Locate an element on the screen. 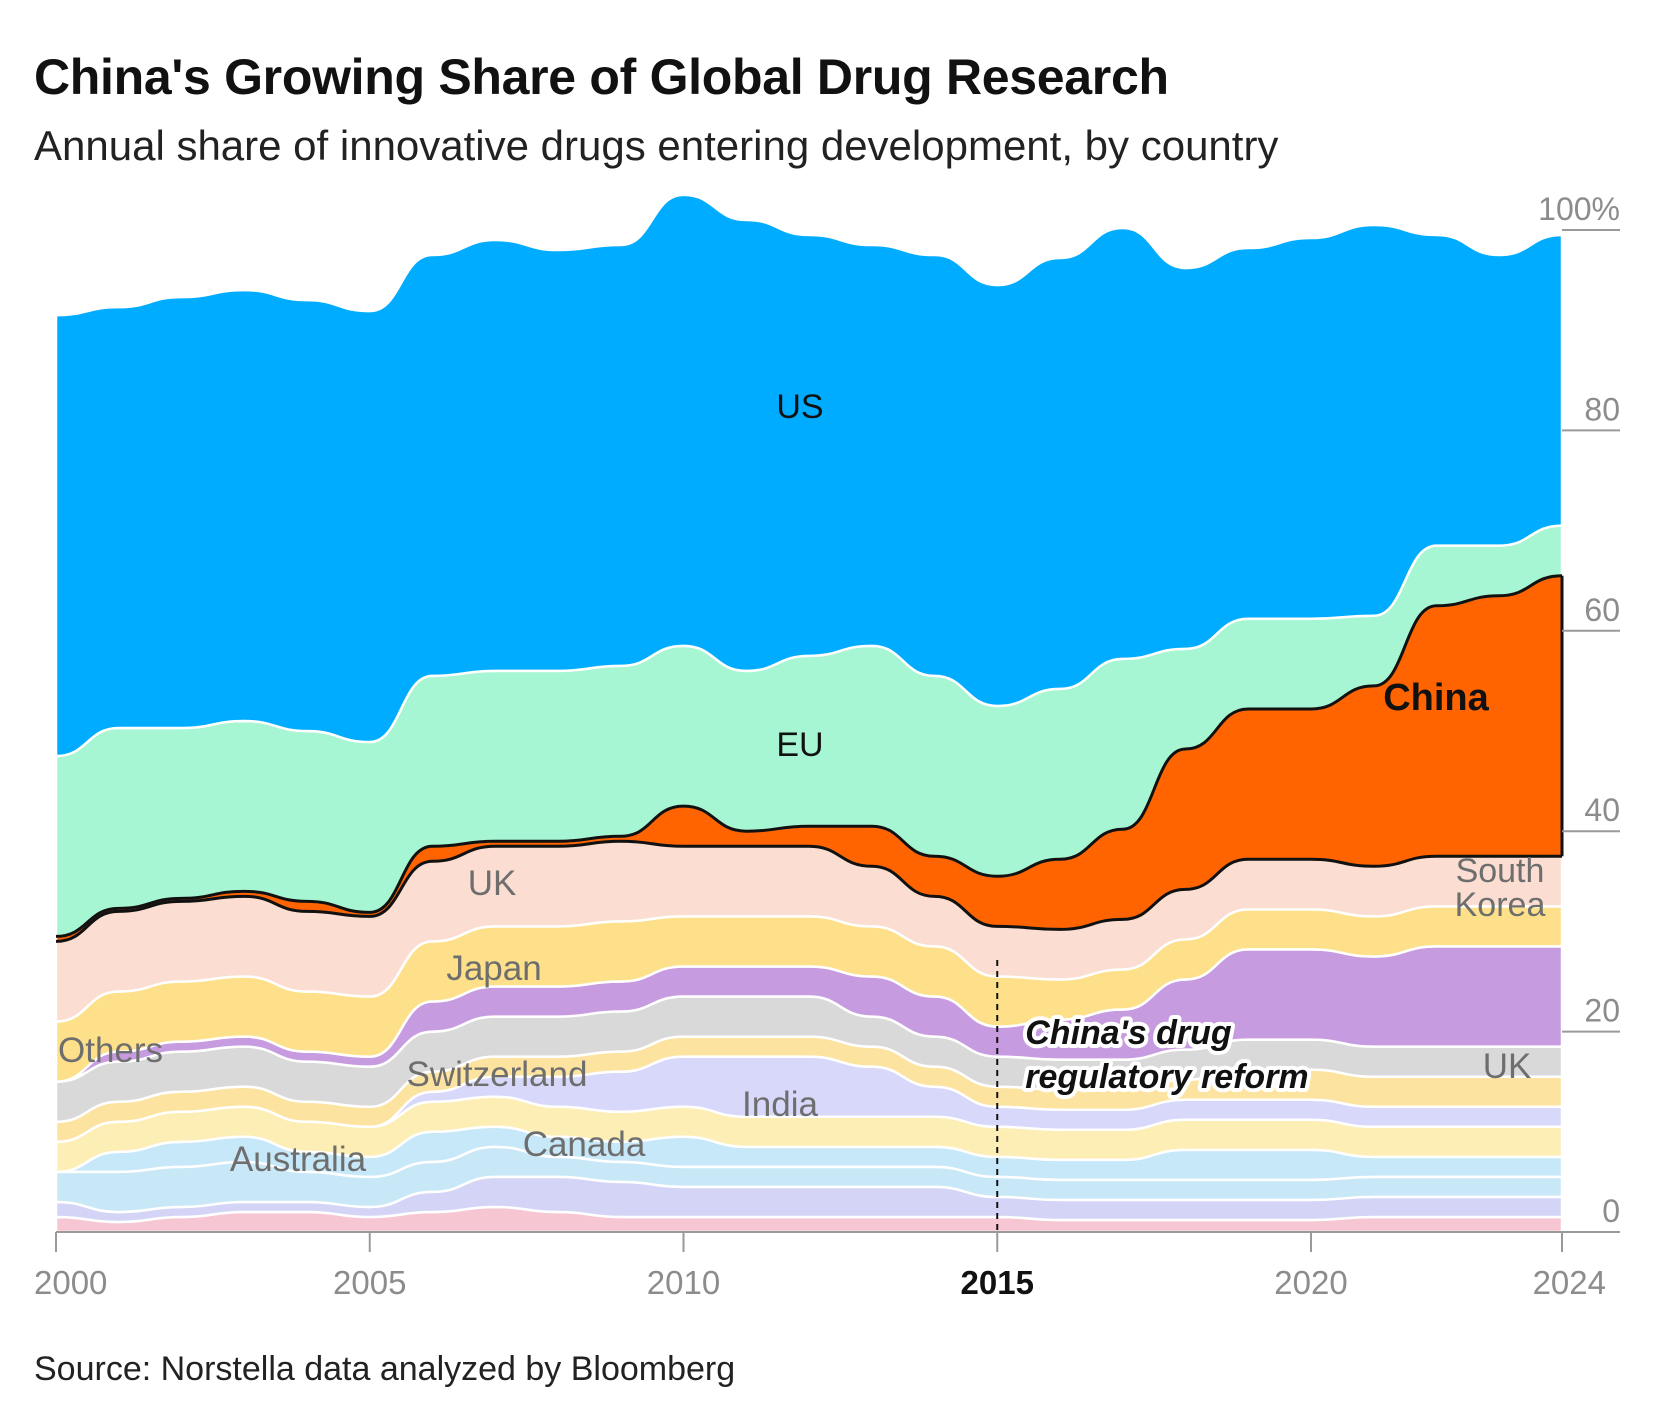 This screenshot has width=1670, height=1418. y-tick-label: 80 is located at coordinates (1602, 409).